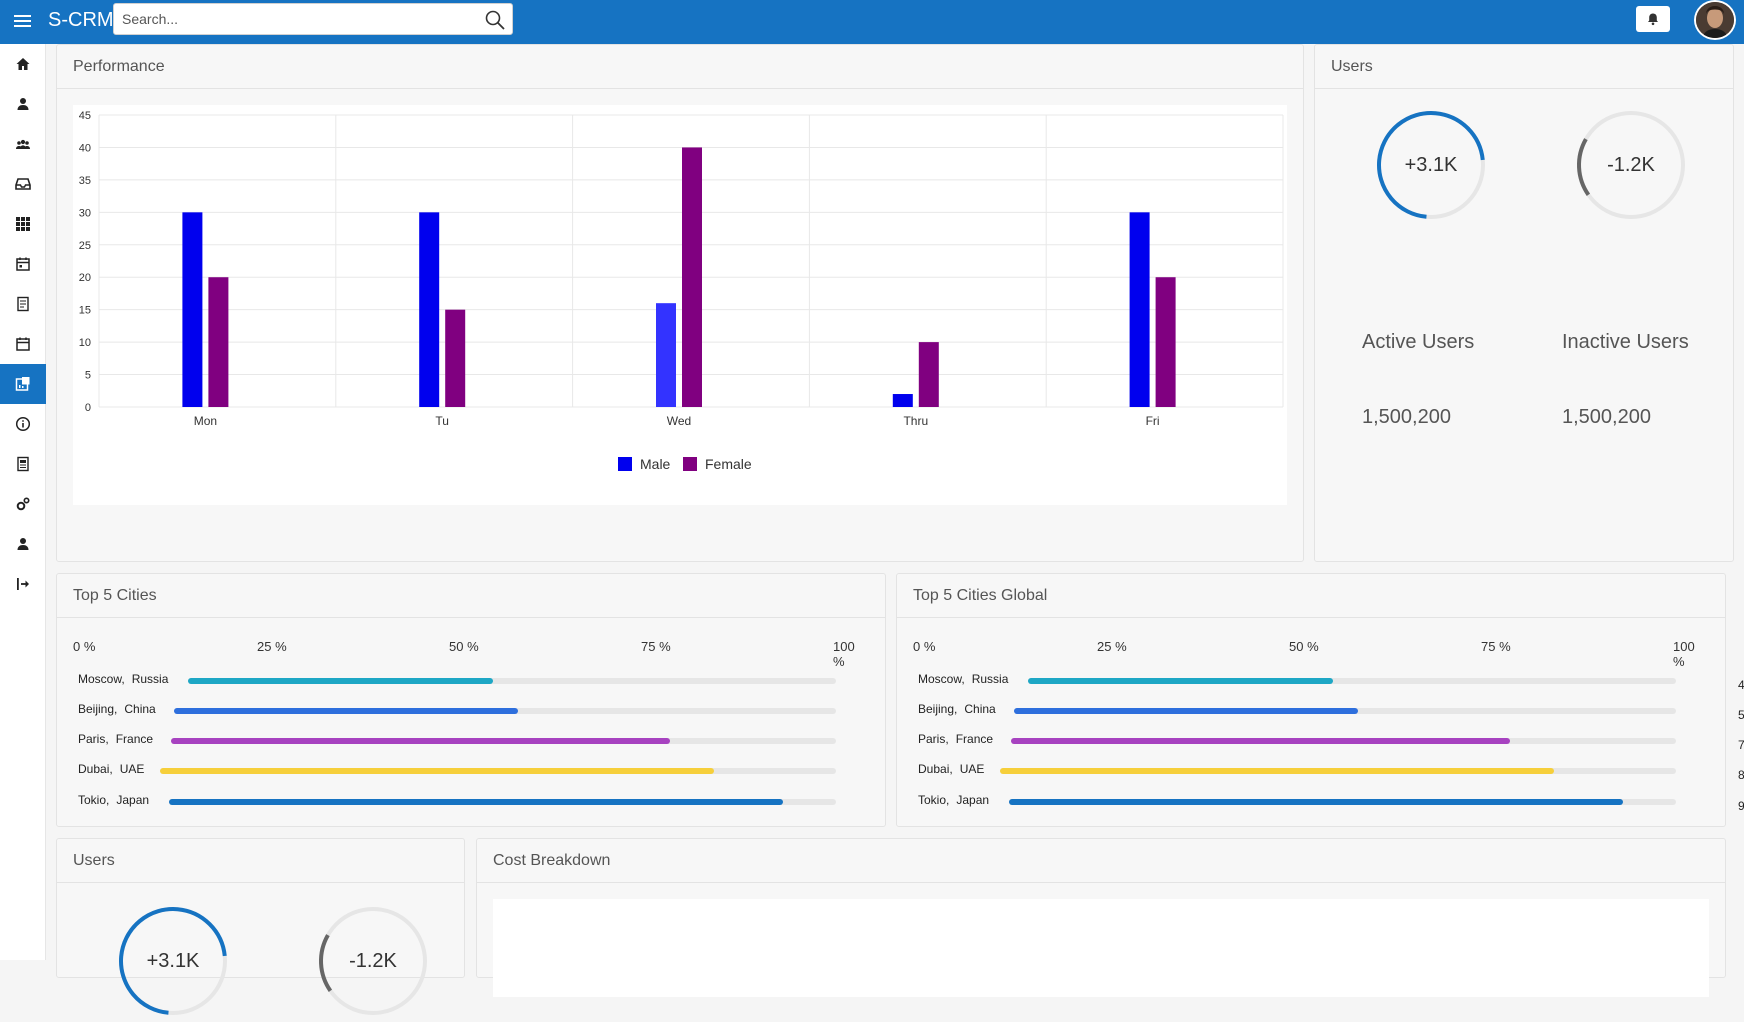 This screenshot has height=1022, width=1744. I want to click on city-label: Tokio,, so click(934, 800).